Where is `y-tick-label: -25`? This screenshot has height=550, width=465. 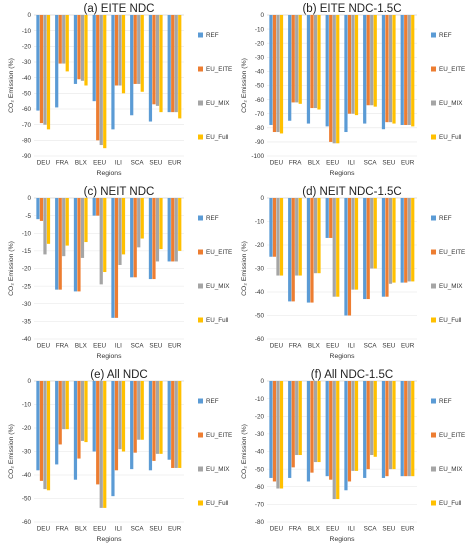
y-tick-label: -25 is located at coordinates (27, 286).